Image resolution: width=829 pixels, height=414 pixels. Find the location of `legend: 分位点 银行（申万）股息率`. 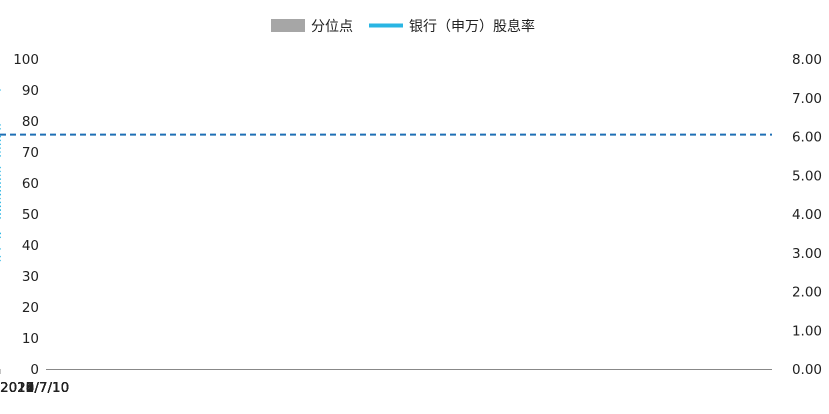

legend: 分位点 银行（申万）股息率 is located at coordinates (403, 26).